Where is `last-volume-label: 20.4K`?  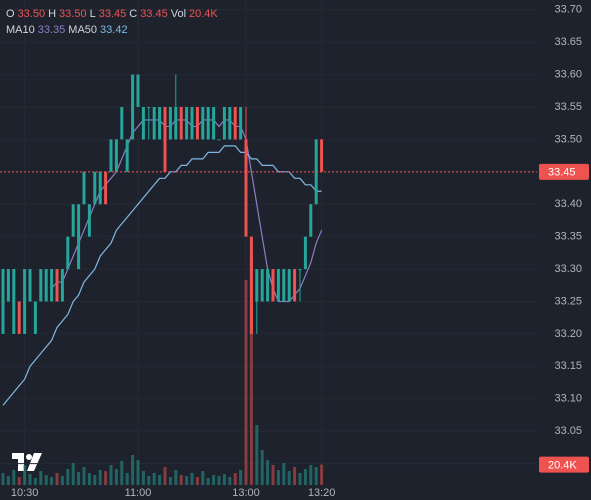
last-volume-label: 20.4K is located at coordinates (562, 466).